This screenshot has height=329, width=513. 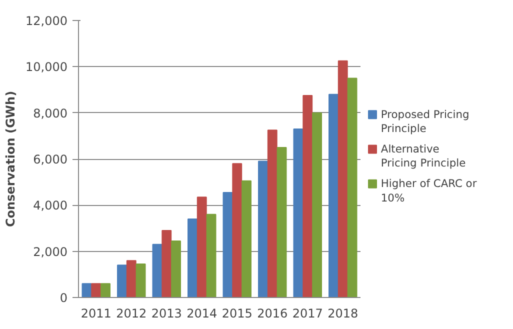 What do you see at coordinates (131, 313) in the screenshot?
I see `x-tick-label: 2012` at bounding box center [131, 313].